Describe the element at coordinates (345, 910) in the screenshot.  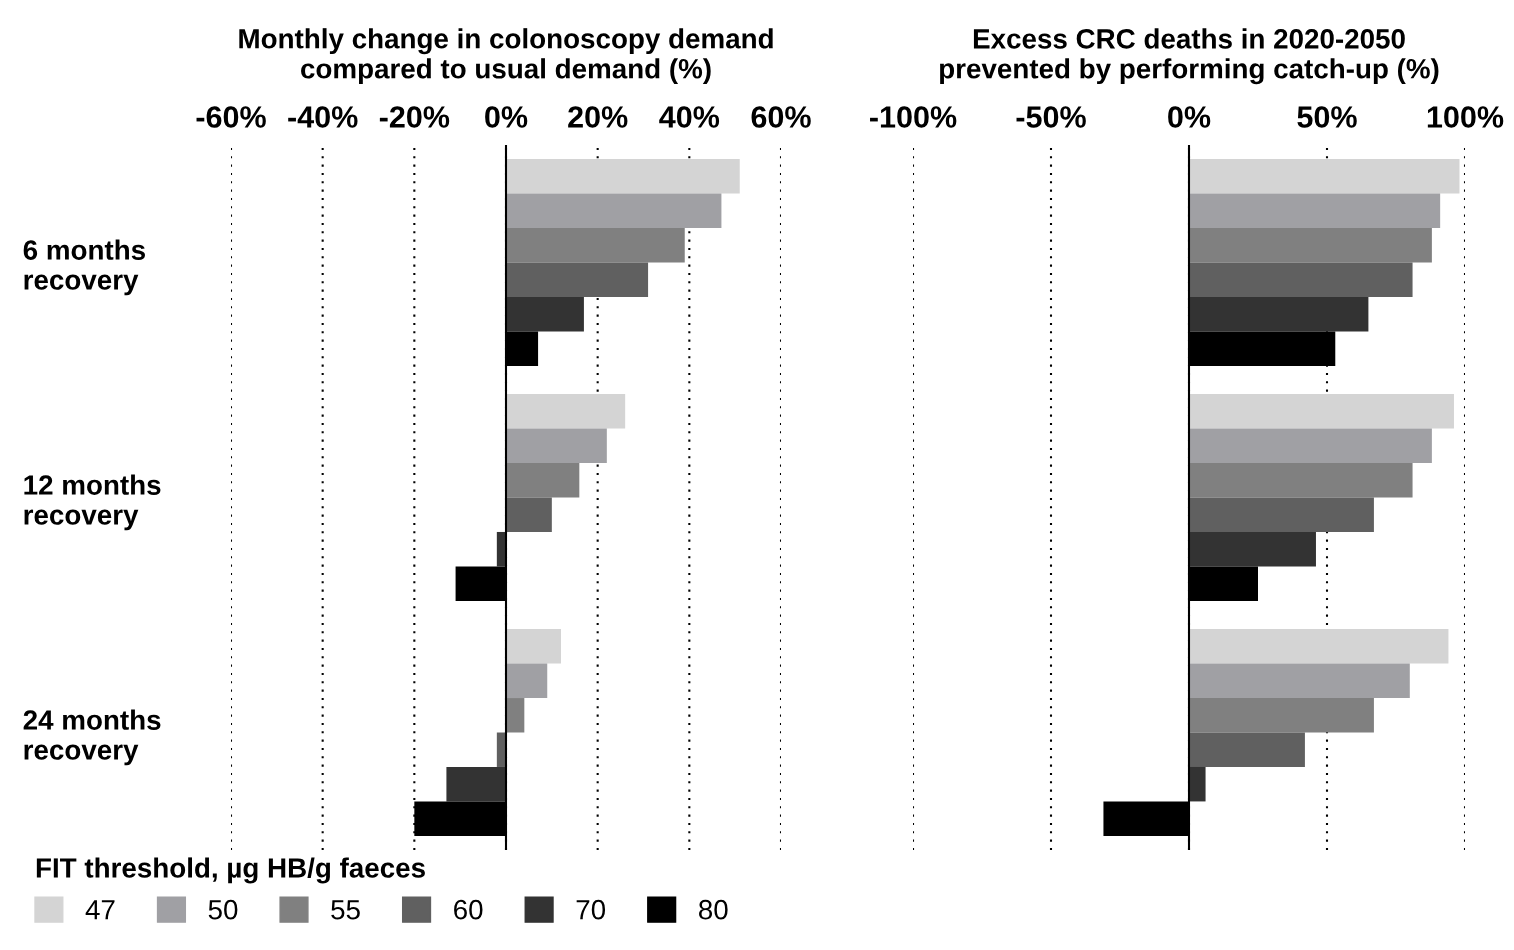
I see `legend-label: 55` at that location.